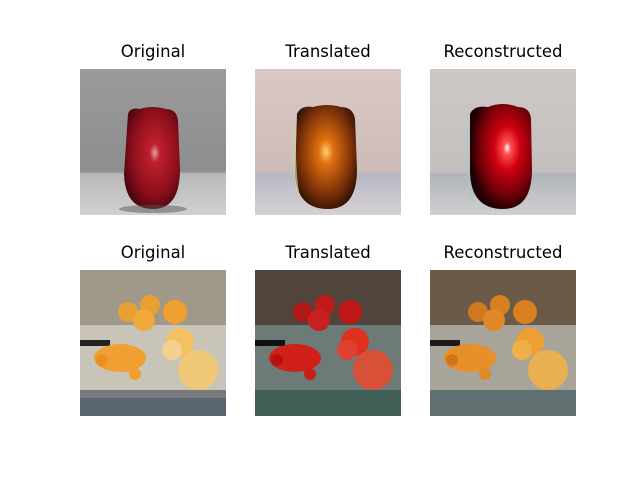 The height and width of the screenshot is (480, 640). What do you see at coordinates (153, 343) in the screenshot?
I see `oranges-original-image` at bounding box center [153, 343].